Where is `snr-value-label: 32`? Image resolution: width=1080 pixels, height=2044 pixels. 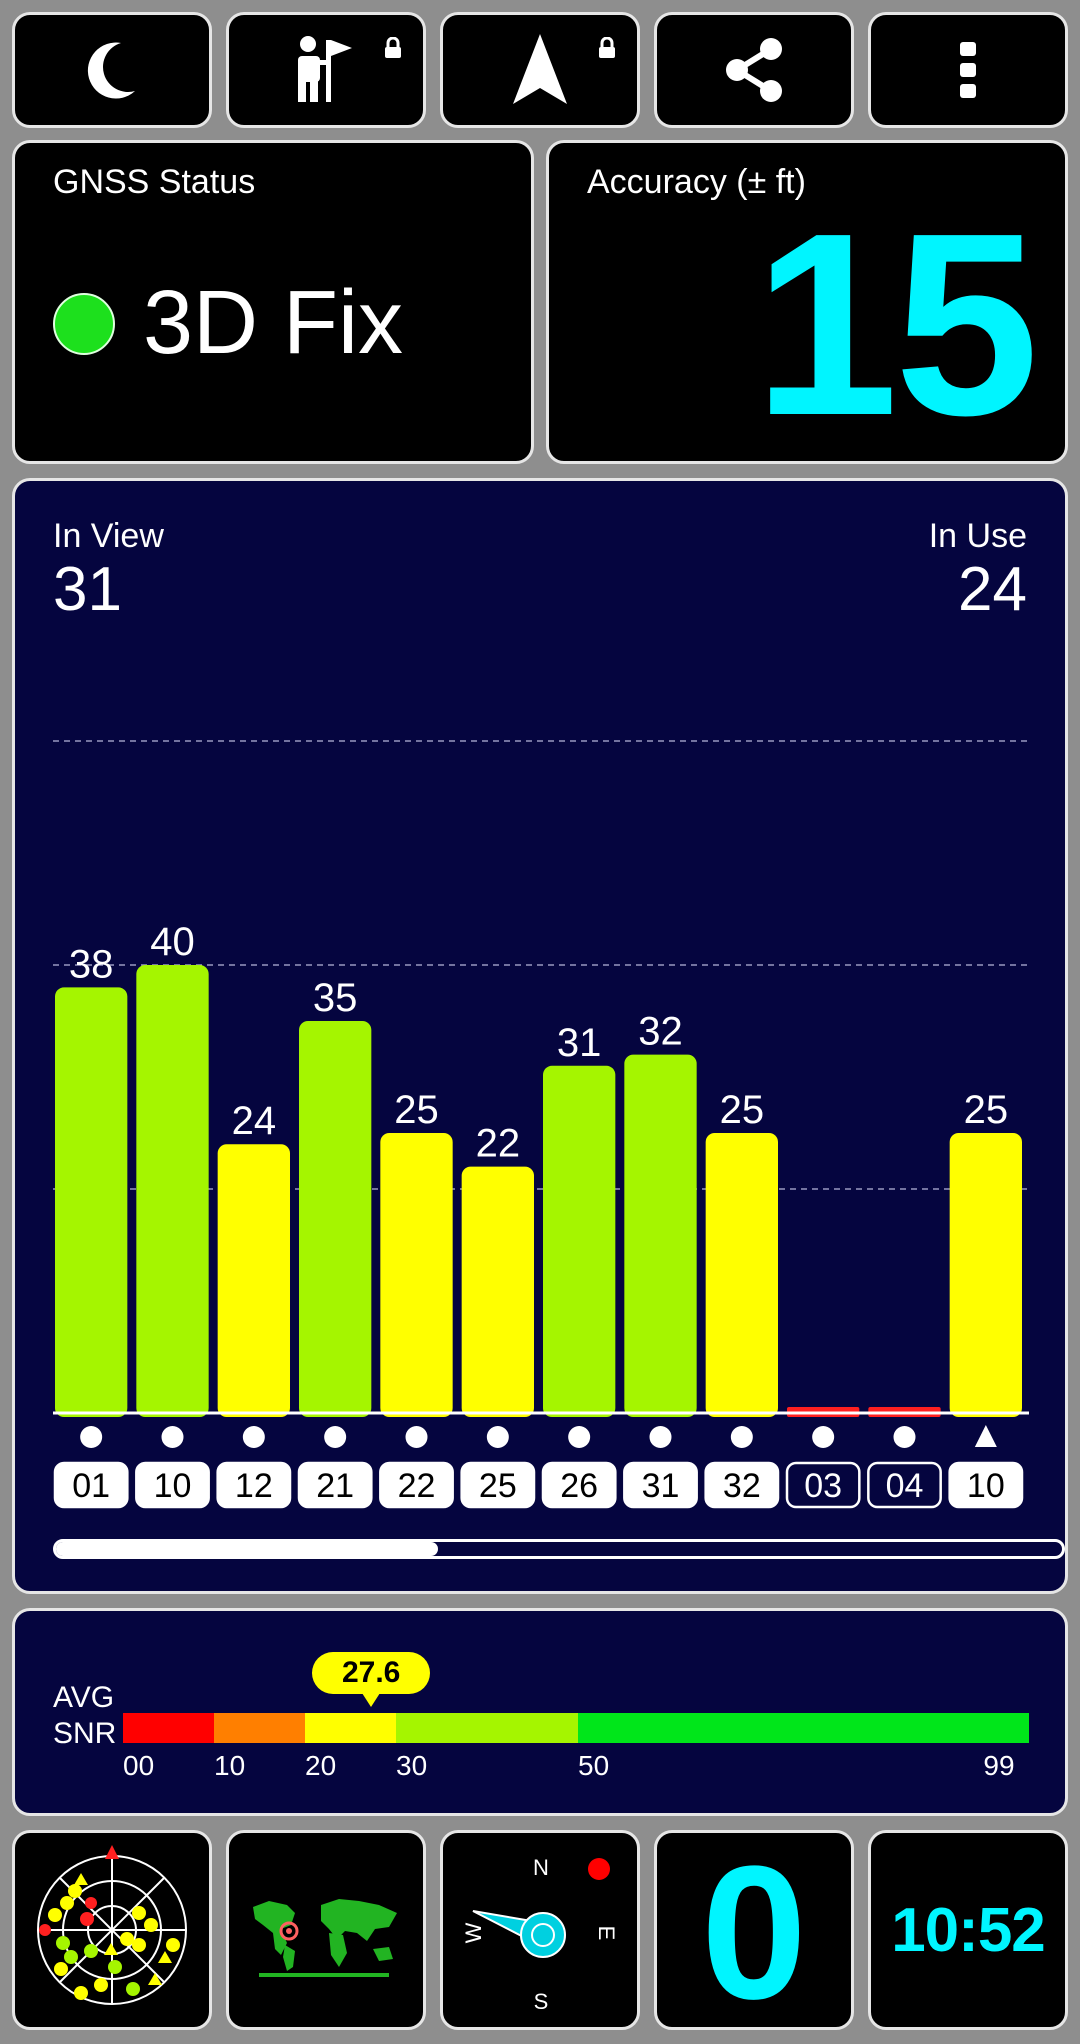
snr-value-label: 32 is located at coordinates (660, 1032).